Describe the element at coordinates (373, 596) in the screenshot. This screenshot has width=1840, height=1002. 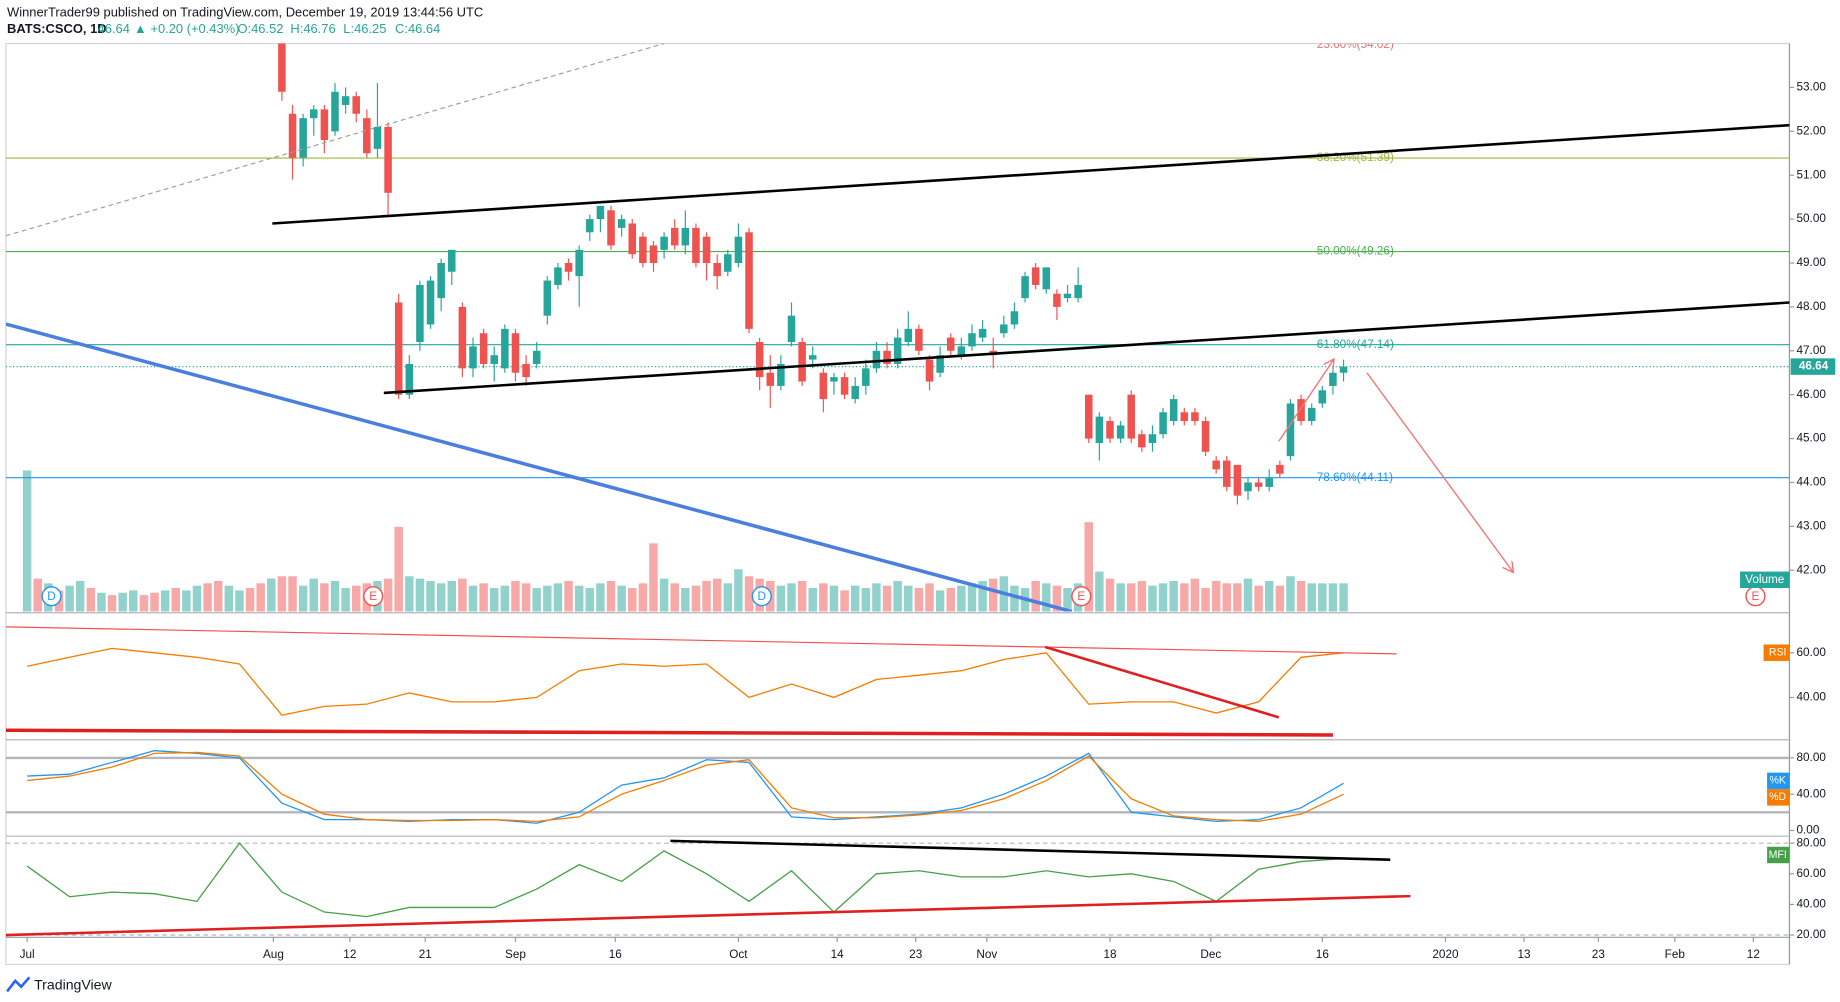
I see `event-label: E` at that location.